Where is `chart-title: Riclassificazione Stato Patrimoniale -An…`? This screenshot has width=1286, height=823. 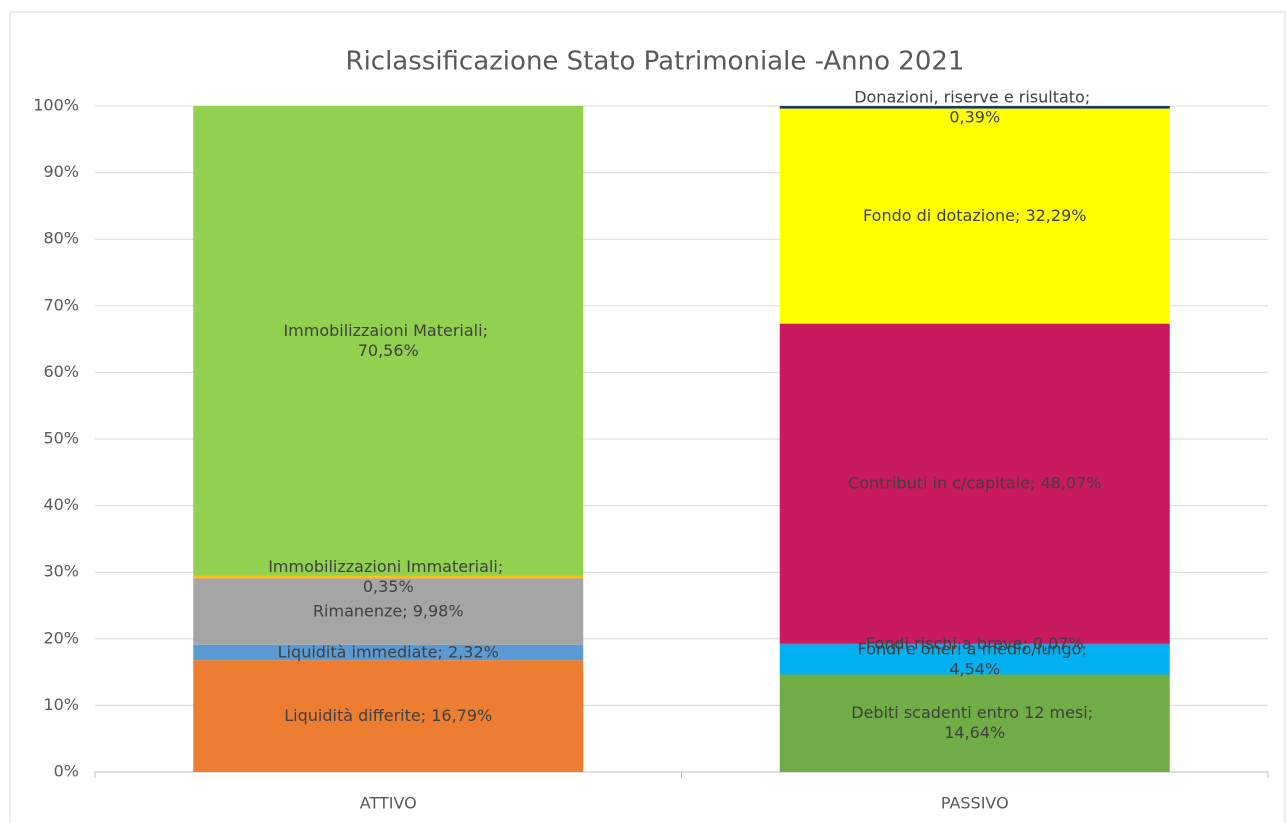 chart-title: Riclassificazione Stato Patrimoniale -An… is located at coordinates (655, 62).